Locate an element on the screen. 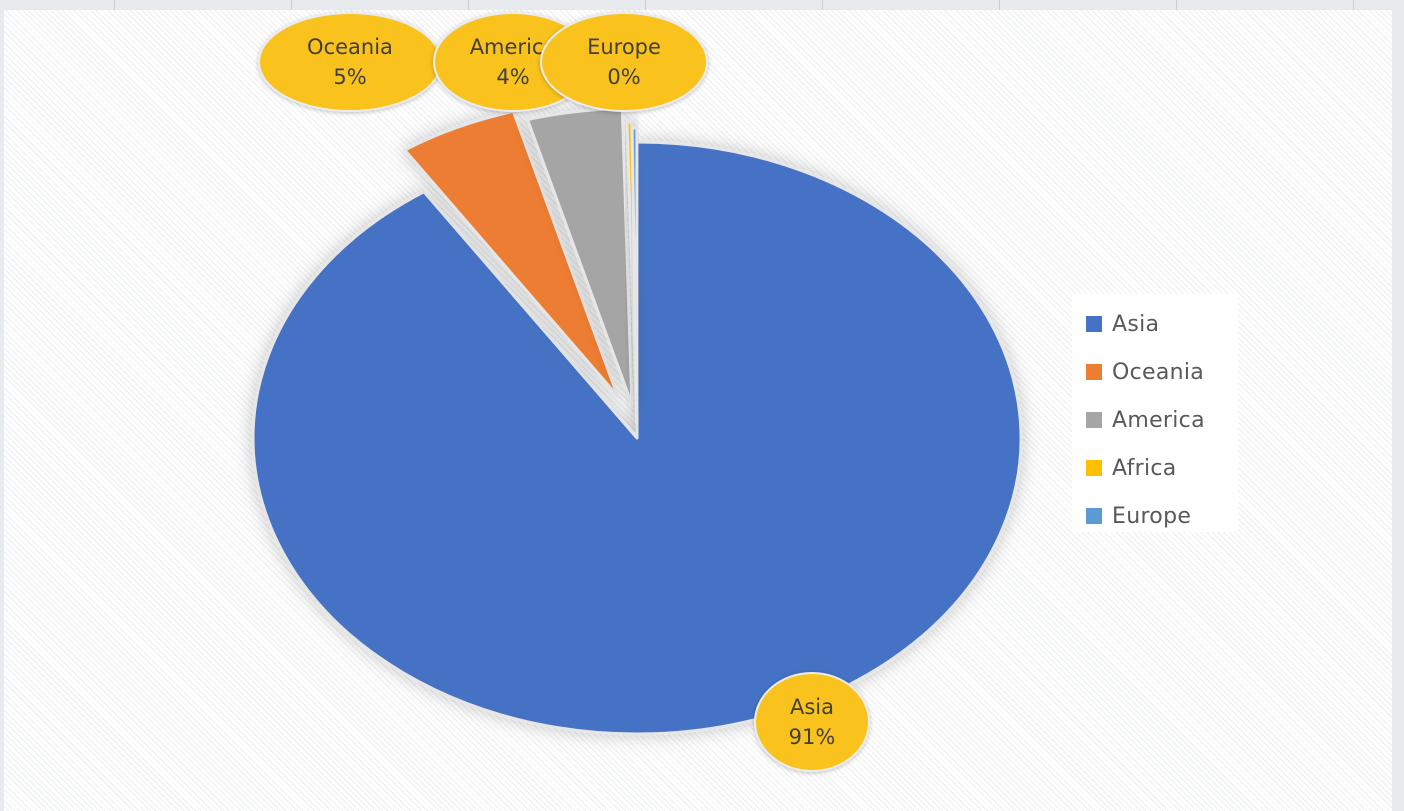 Image resolution: width=1404 pixels, height=811 pixels. data-label-asia: Asia 91% is located at coordinates (812, 722).